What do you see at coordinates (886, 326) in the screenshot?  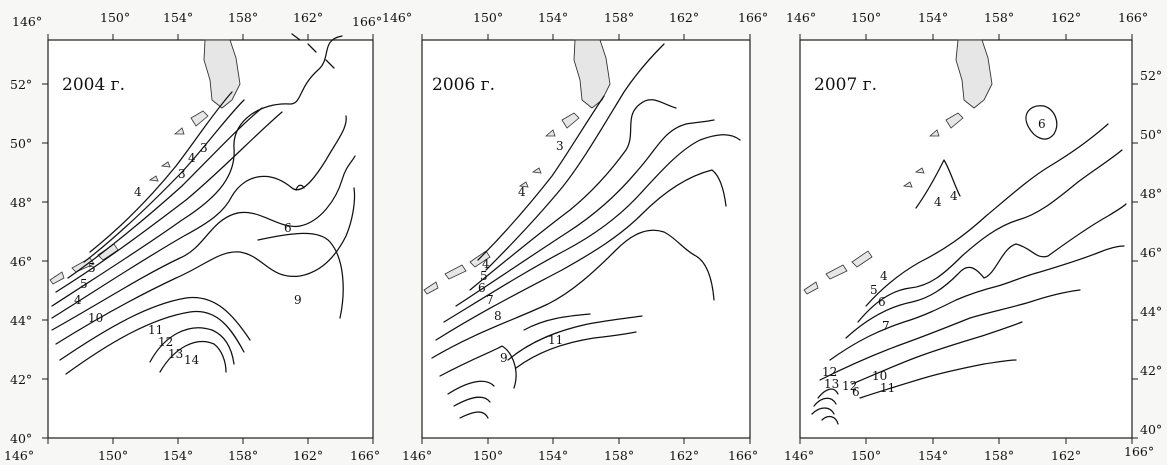 I see `contour-label: 7` at bounding box center [886, 326].